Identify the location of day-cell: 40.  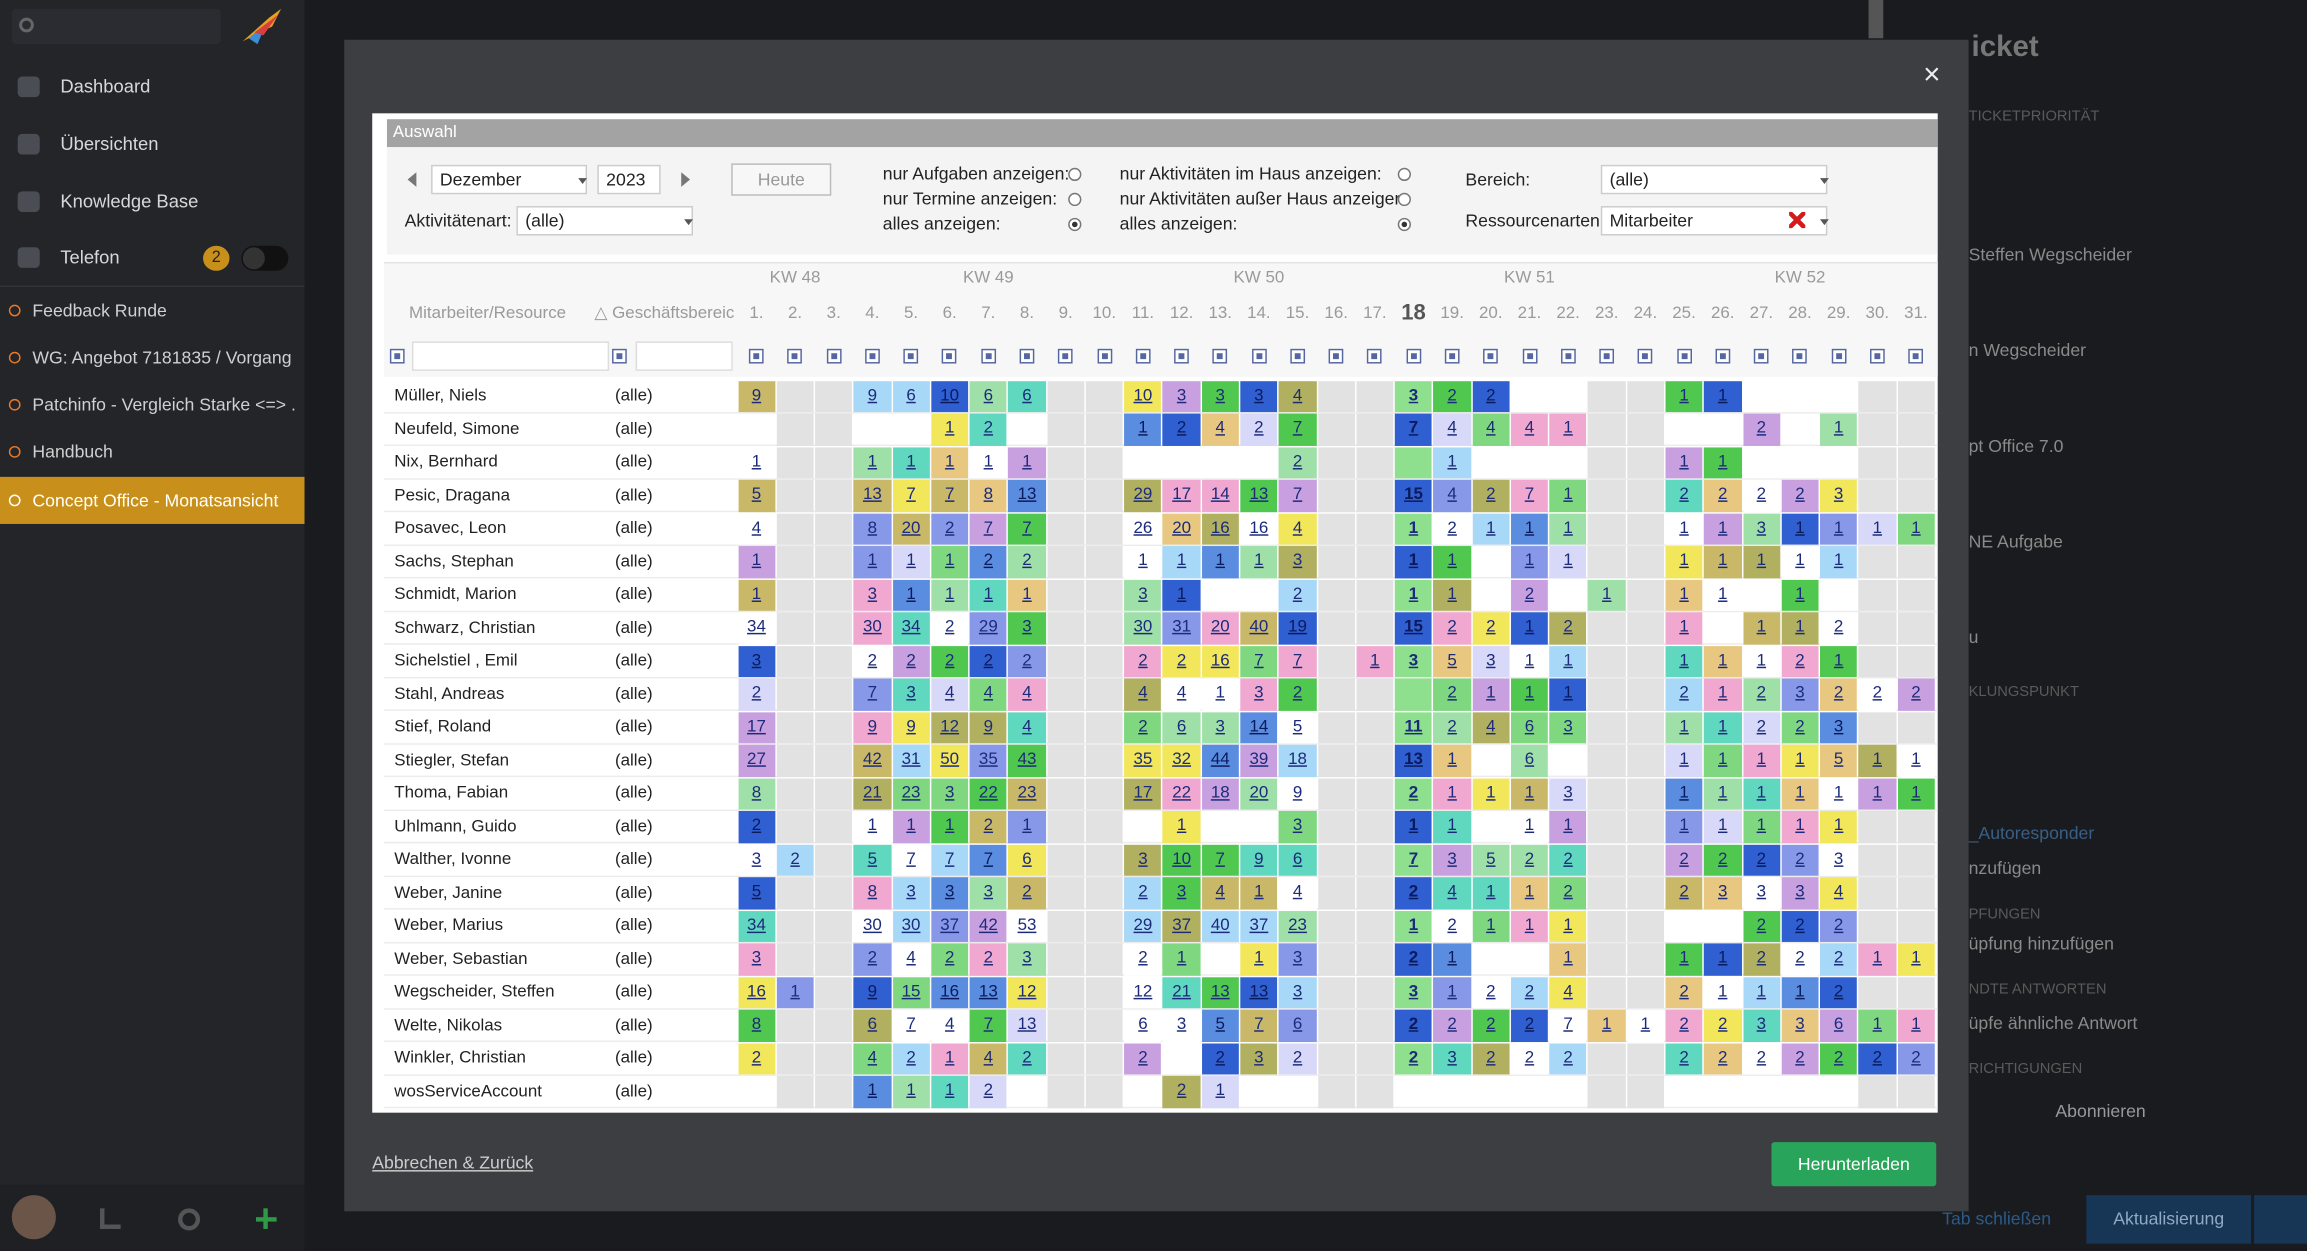
(1220, 926).